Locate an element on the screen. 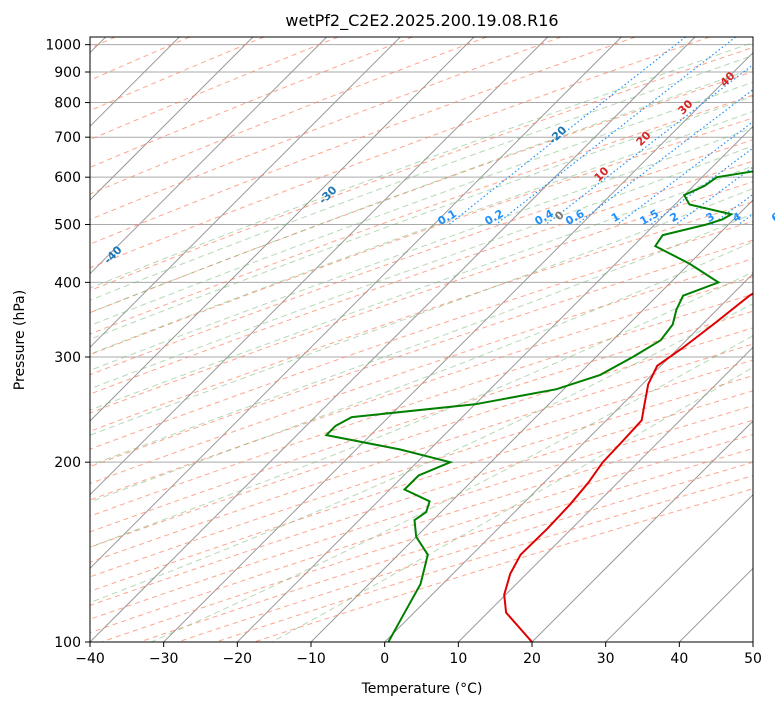  y-tick-label: 1000 is located at coordinates (63, 46).